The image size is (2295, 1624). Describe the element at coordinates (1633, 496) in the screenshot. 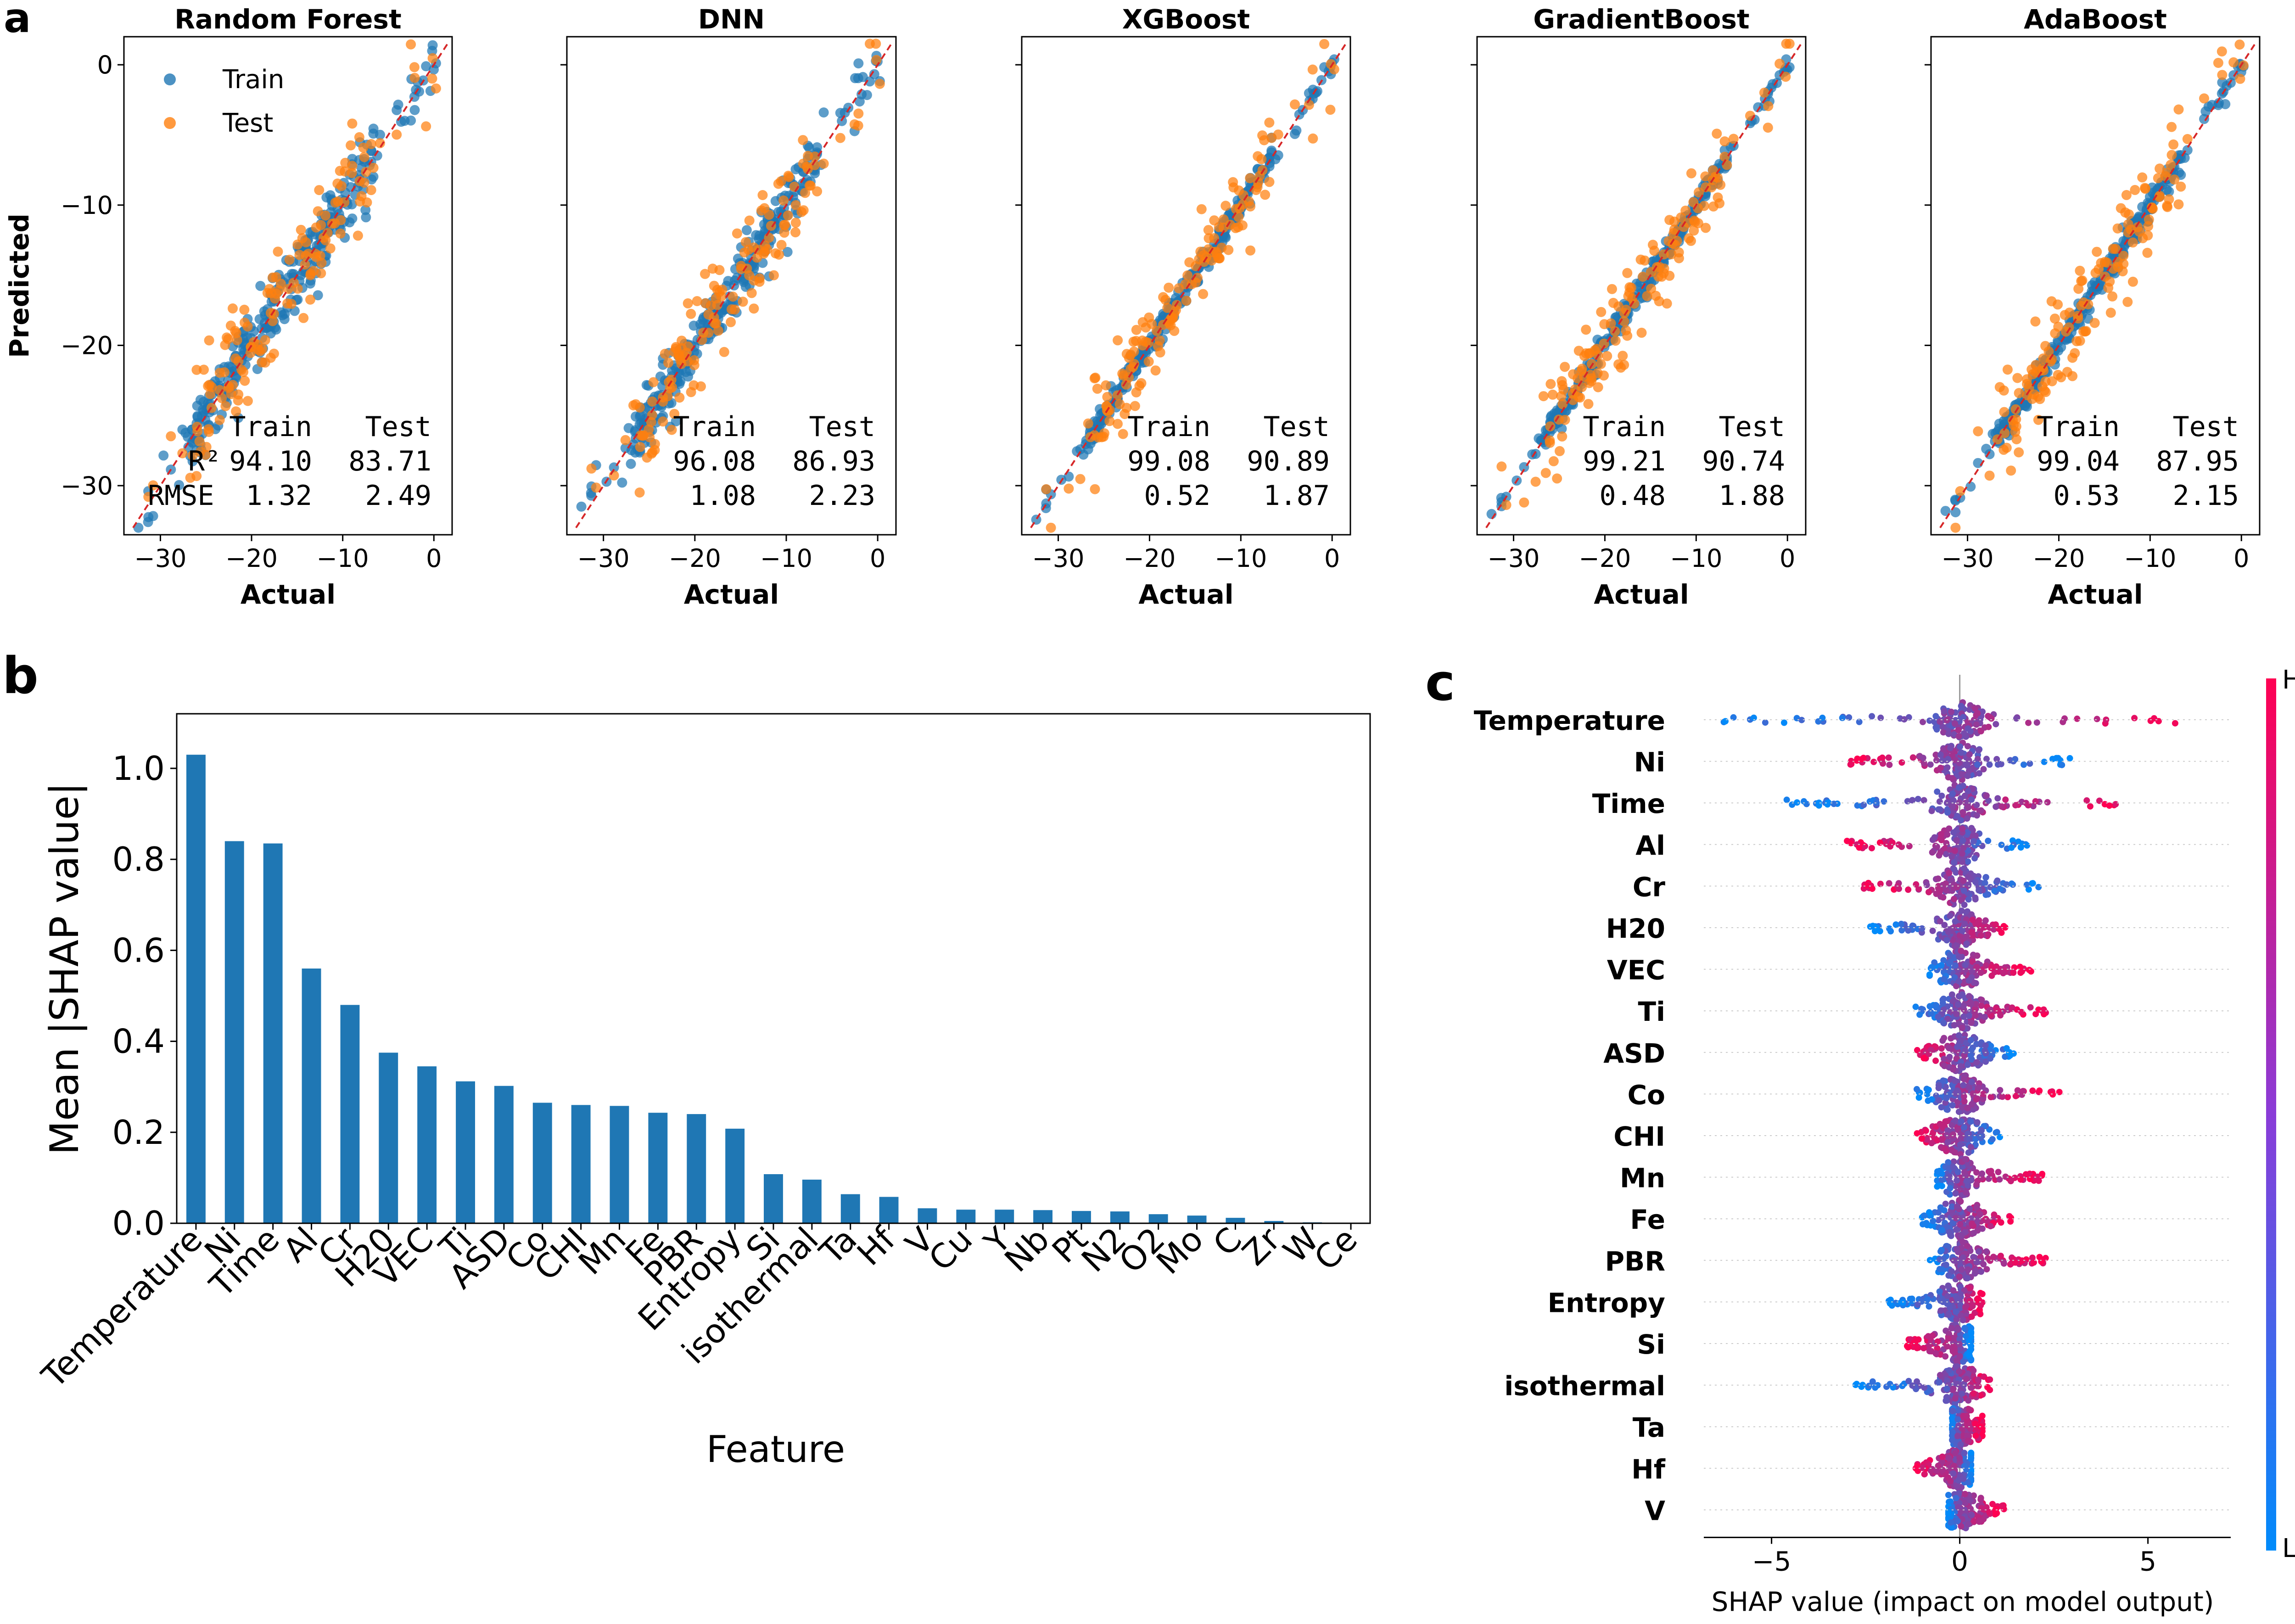

I see `rmse-train: 0.48` at that location.